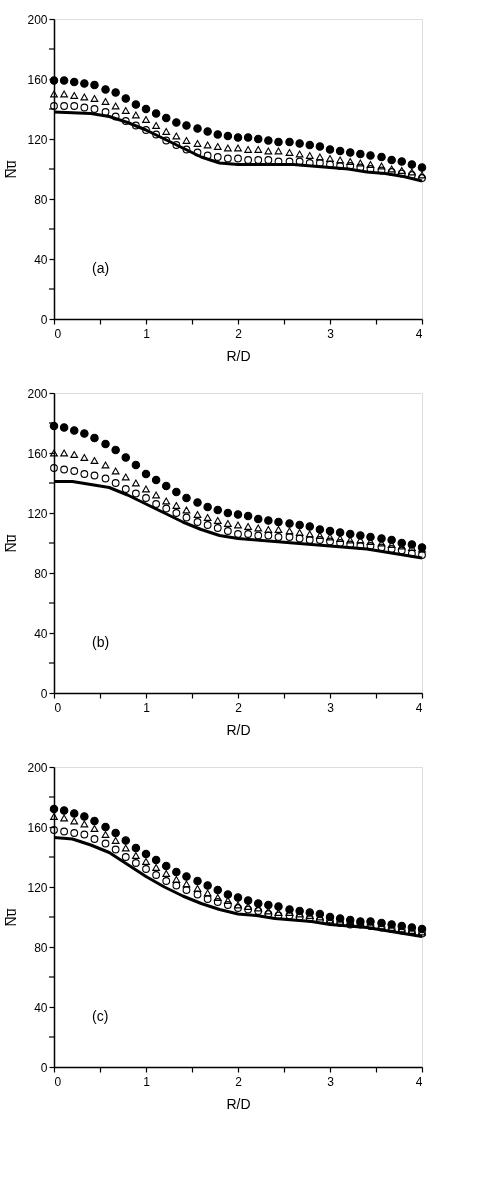 The width and height of the screenshot is (480, 1190). Describe the element at coordinates (101, 268) in the screenshot. I see `annotation: (a)` at that location.